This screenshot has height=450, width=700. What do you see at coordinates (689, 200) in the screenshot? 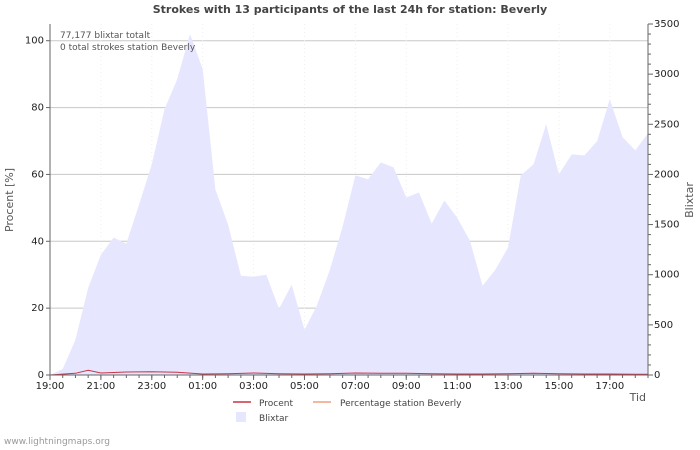
I see `y-axis-label-right: Blixtar` at bounding box center [689, 200].